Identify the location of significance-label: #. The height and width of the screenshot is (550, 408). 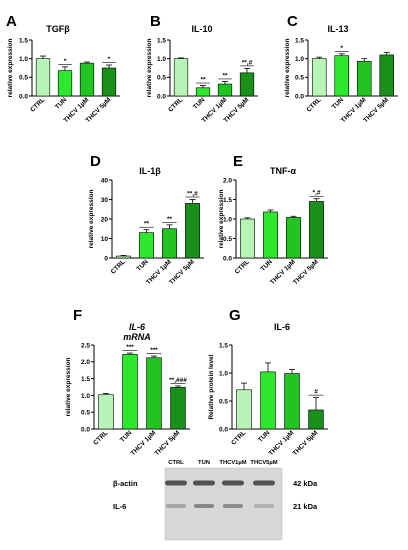
(316, 392).